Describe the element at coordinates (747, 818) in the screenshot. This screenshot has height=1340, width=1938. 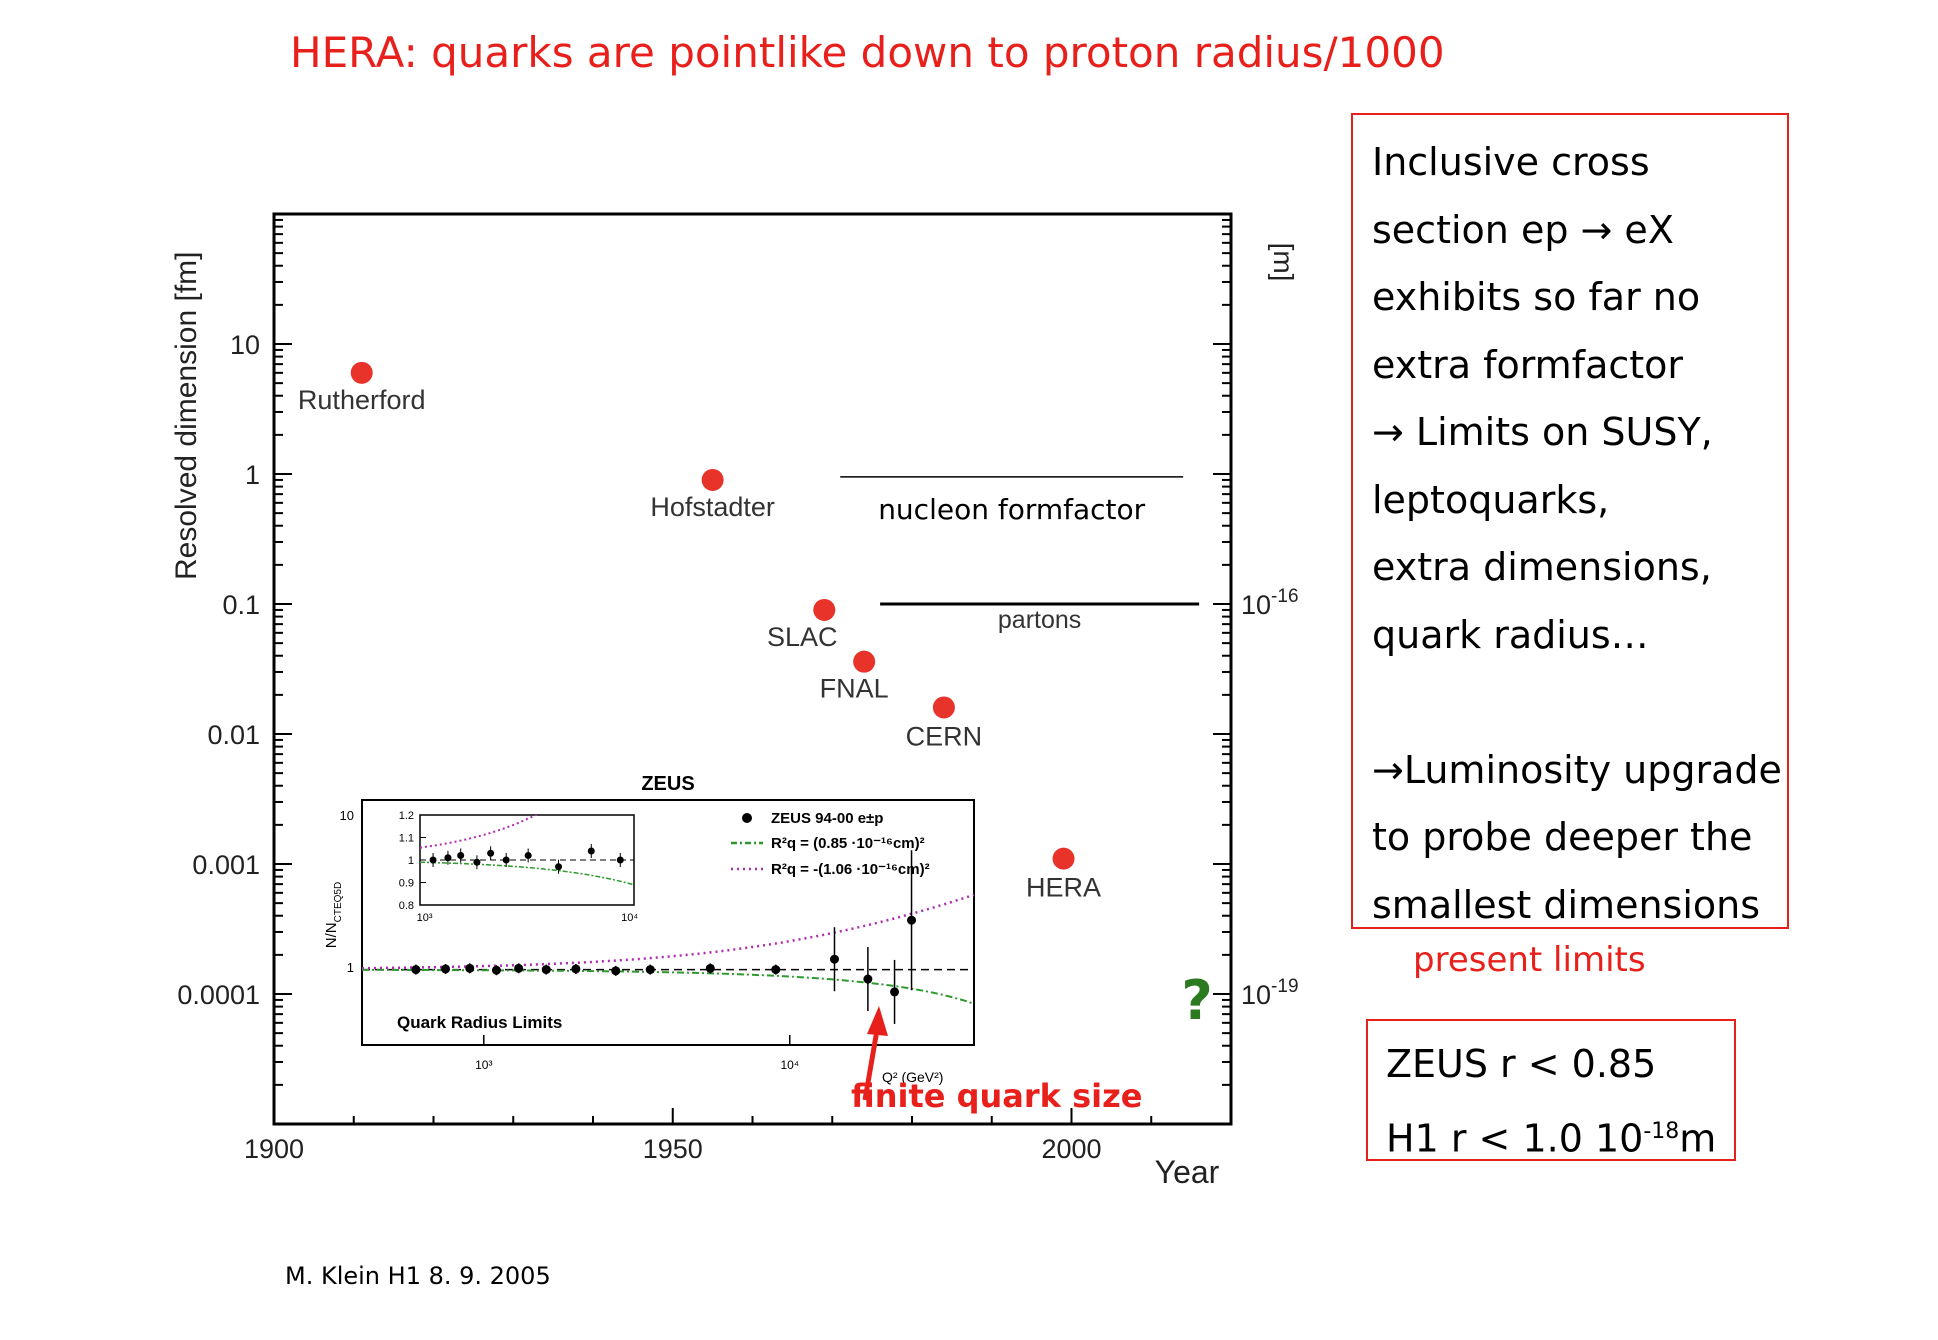
I see `legend-dot` at that location.